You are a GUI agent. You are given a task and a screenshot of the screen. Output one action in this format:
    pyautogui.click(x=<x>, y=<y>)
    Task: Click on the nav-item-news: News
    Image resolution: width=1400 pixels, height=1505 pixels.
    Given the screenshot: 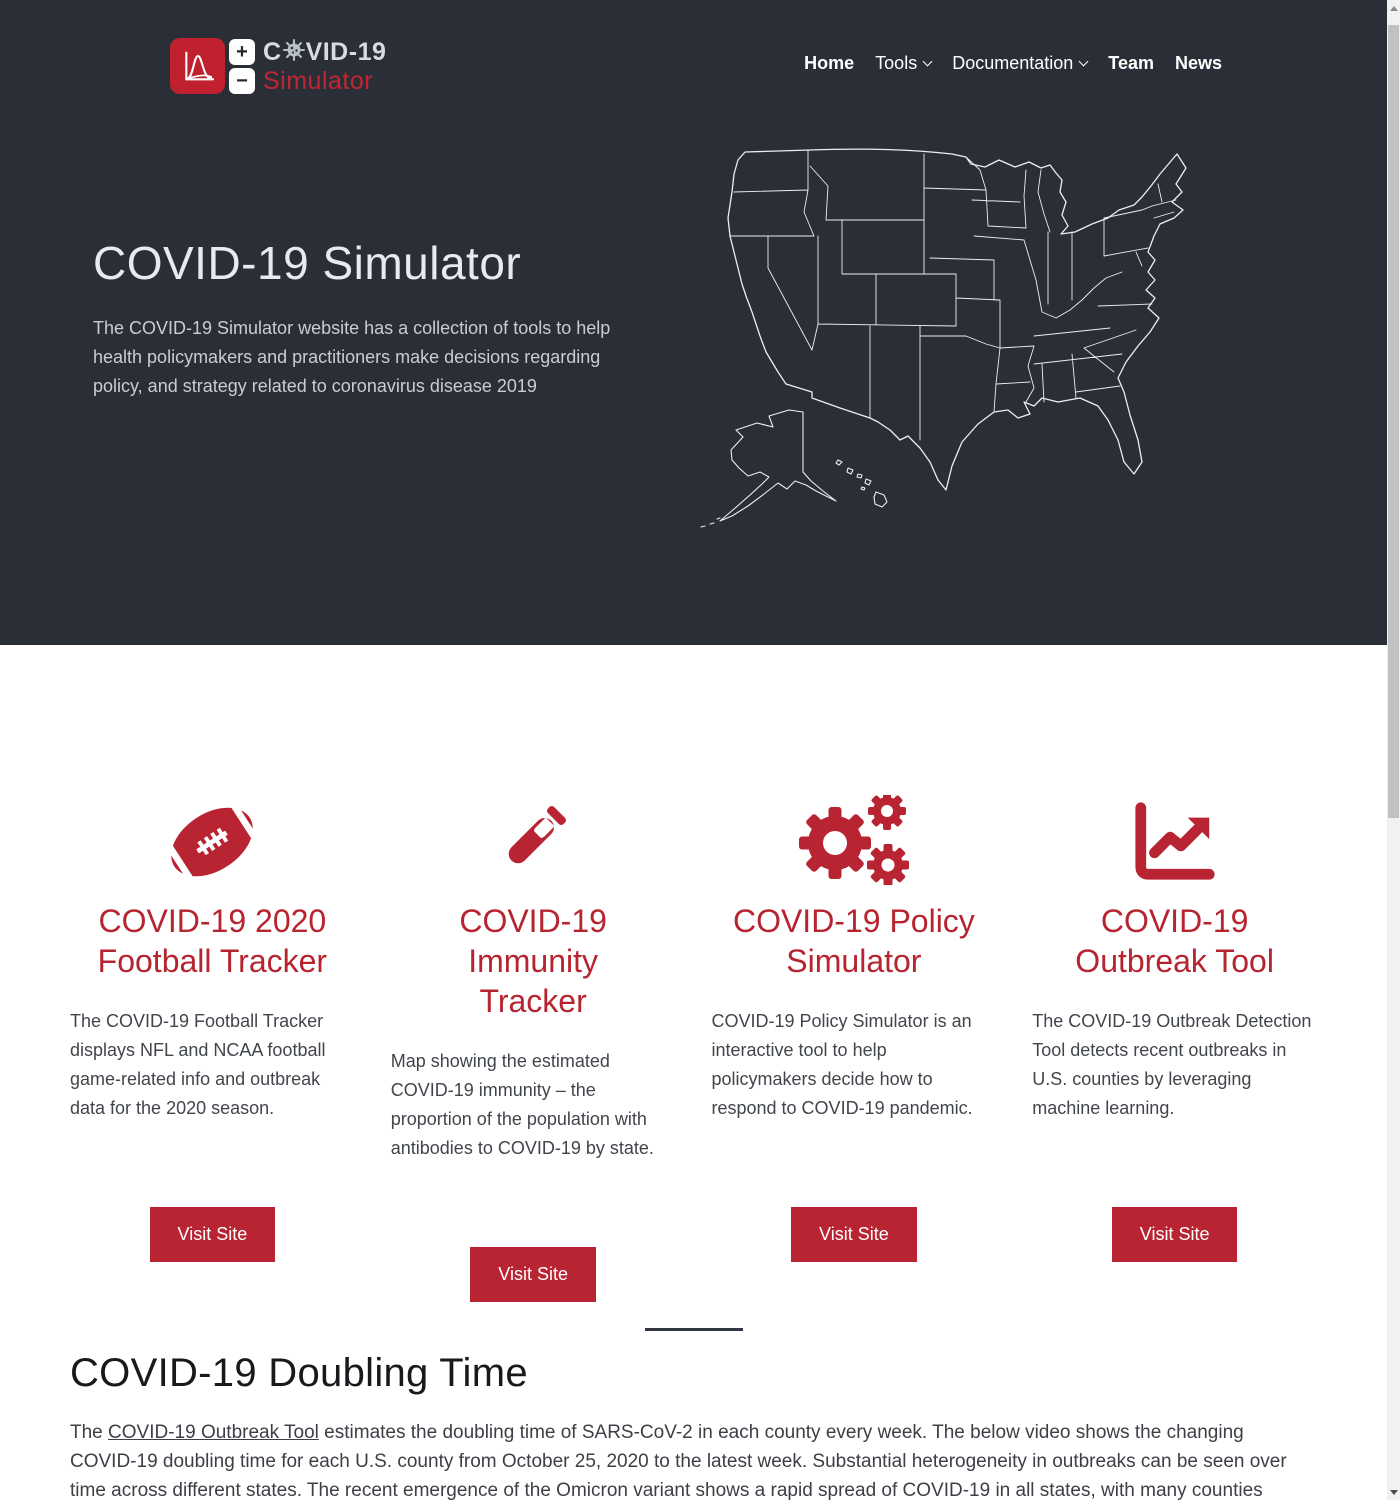 What is the action you would take?
    pyautogui.click(x=1198, y=63)
    